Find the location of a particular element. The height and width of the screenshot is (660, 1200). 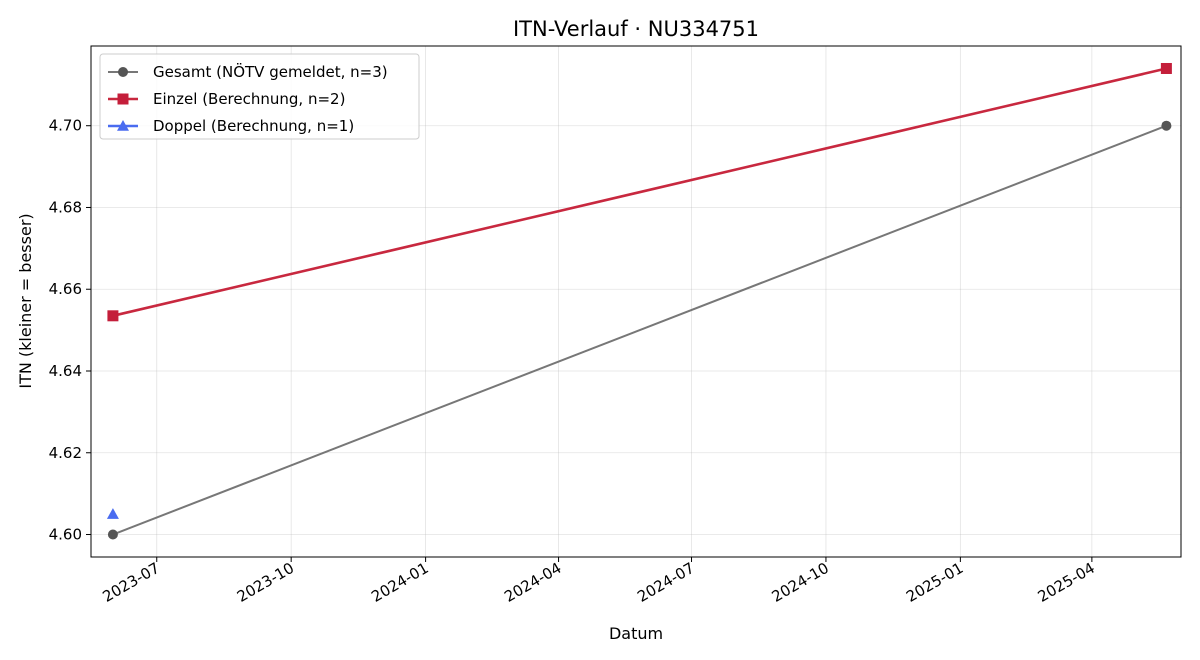

y-axis-ticks: 4.60 4.62 4.64 4.66 4.68 4.70 is located at coordinates (70, 330).